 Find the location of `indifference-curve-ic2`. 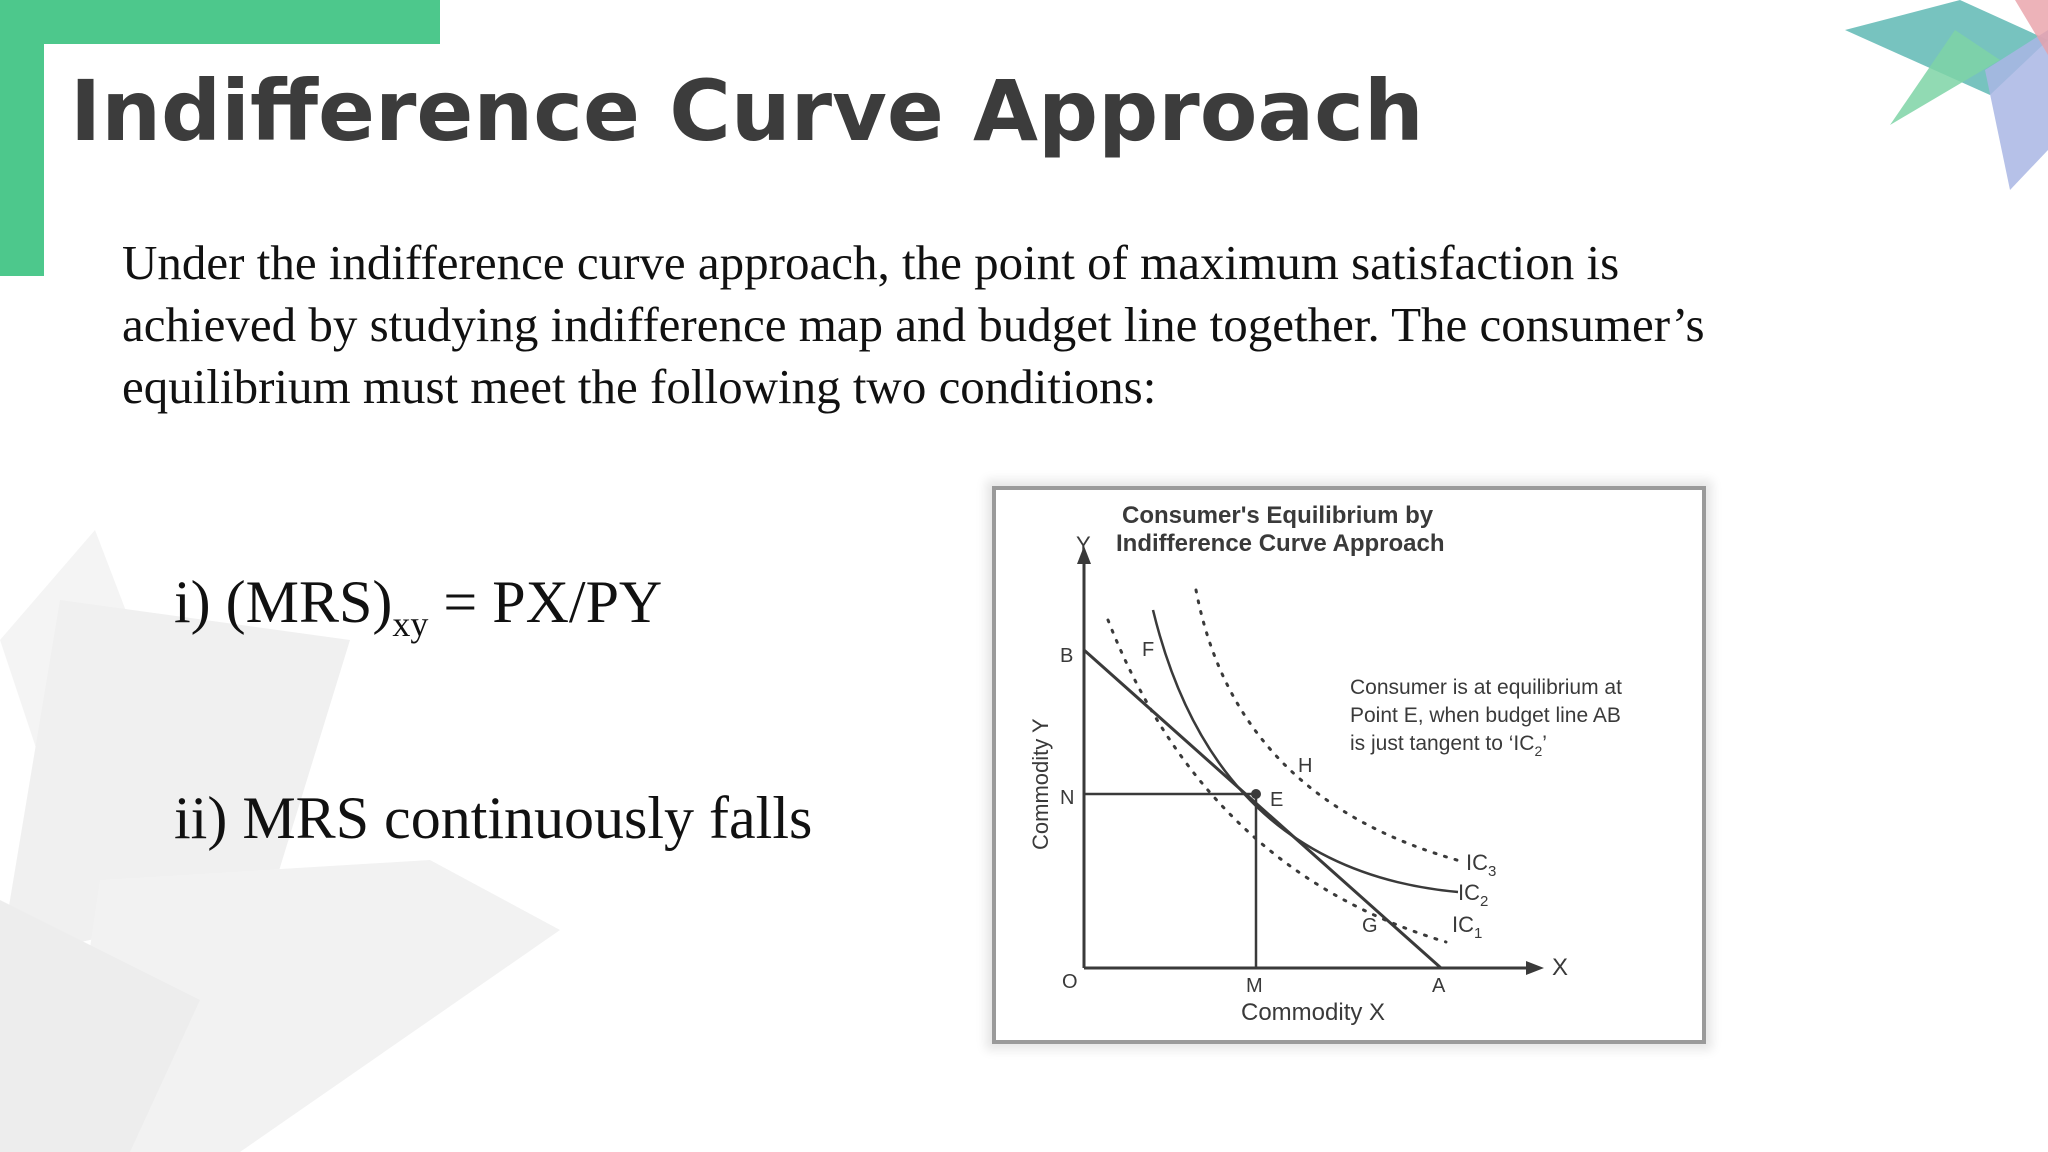

indifference-curve-ic2 is located at coordinates (1305, 751).